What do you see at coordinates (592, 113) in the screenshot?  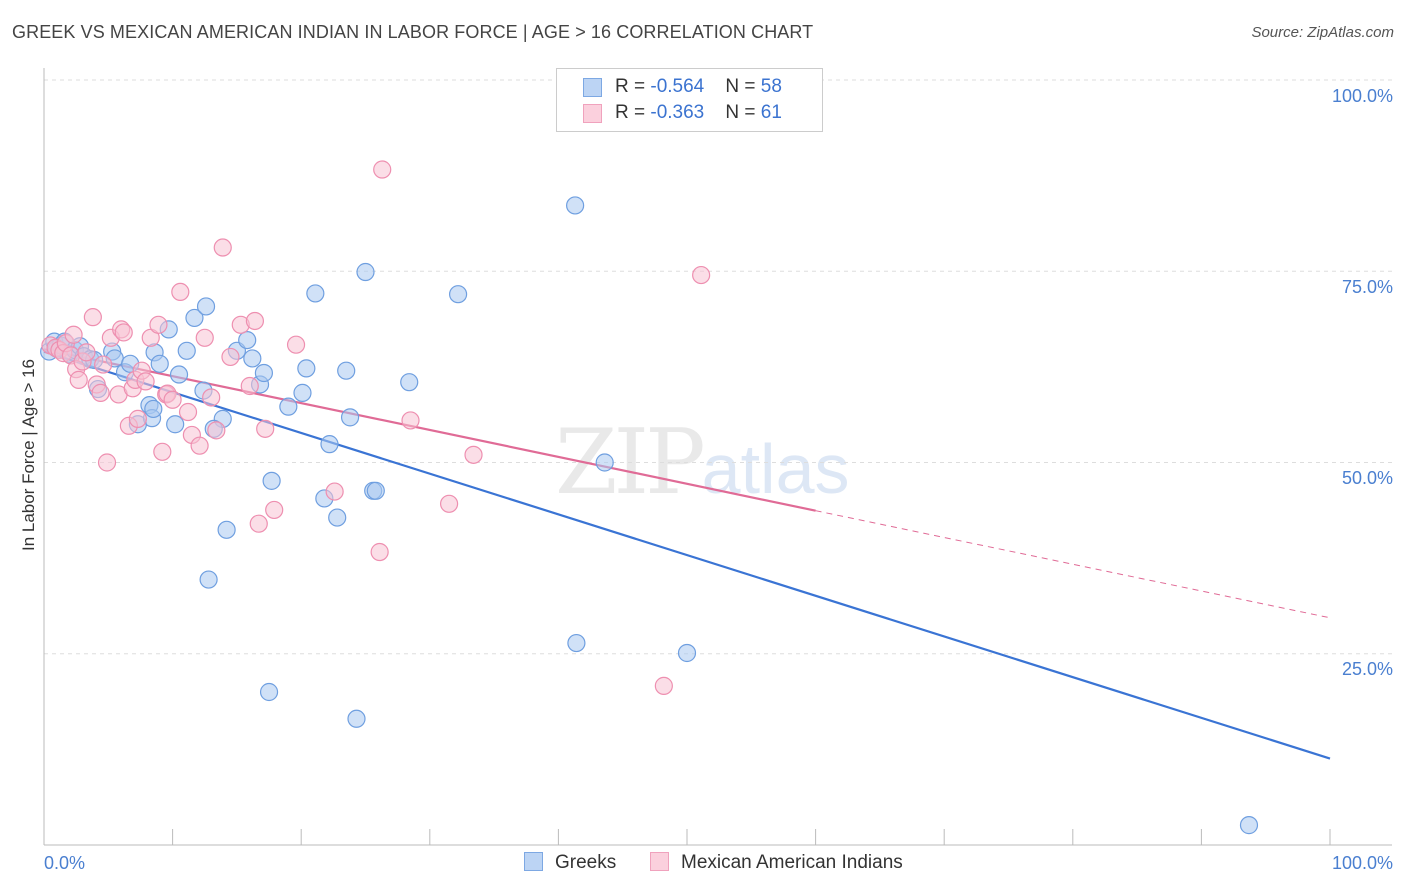 I see `legend-swatch-mexican` at bounding box center [592, 113].